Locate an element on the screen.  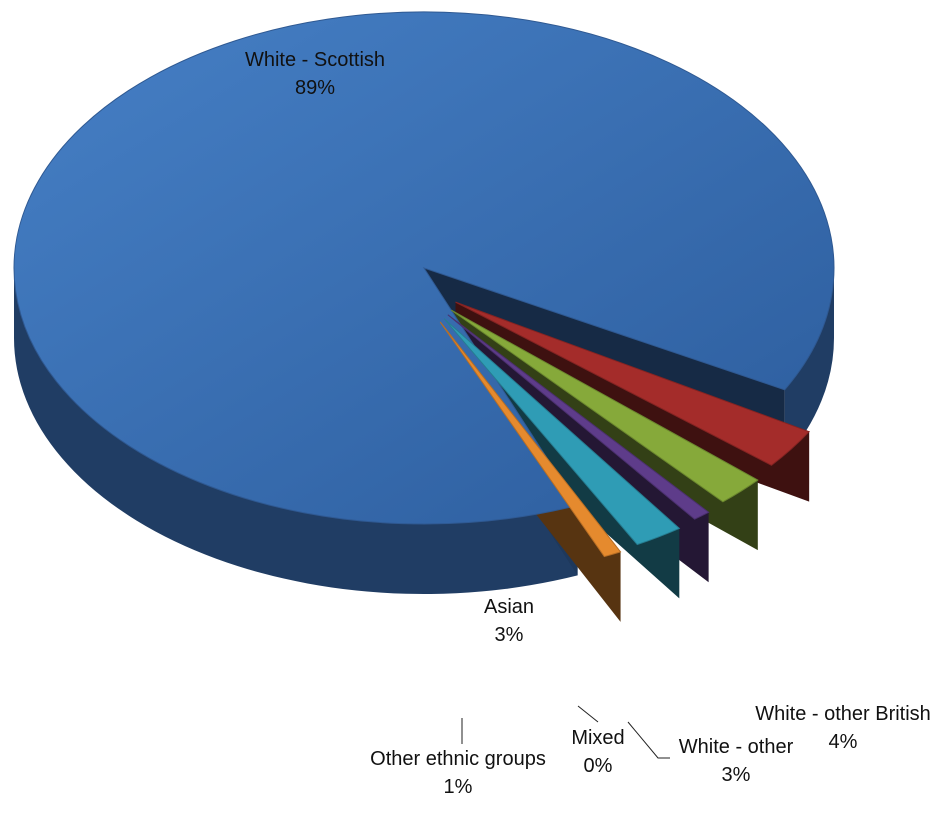
label-other-ethnic-groups: Other ethnic groups 1% is located at coordinates (458, 773).